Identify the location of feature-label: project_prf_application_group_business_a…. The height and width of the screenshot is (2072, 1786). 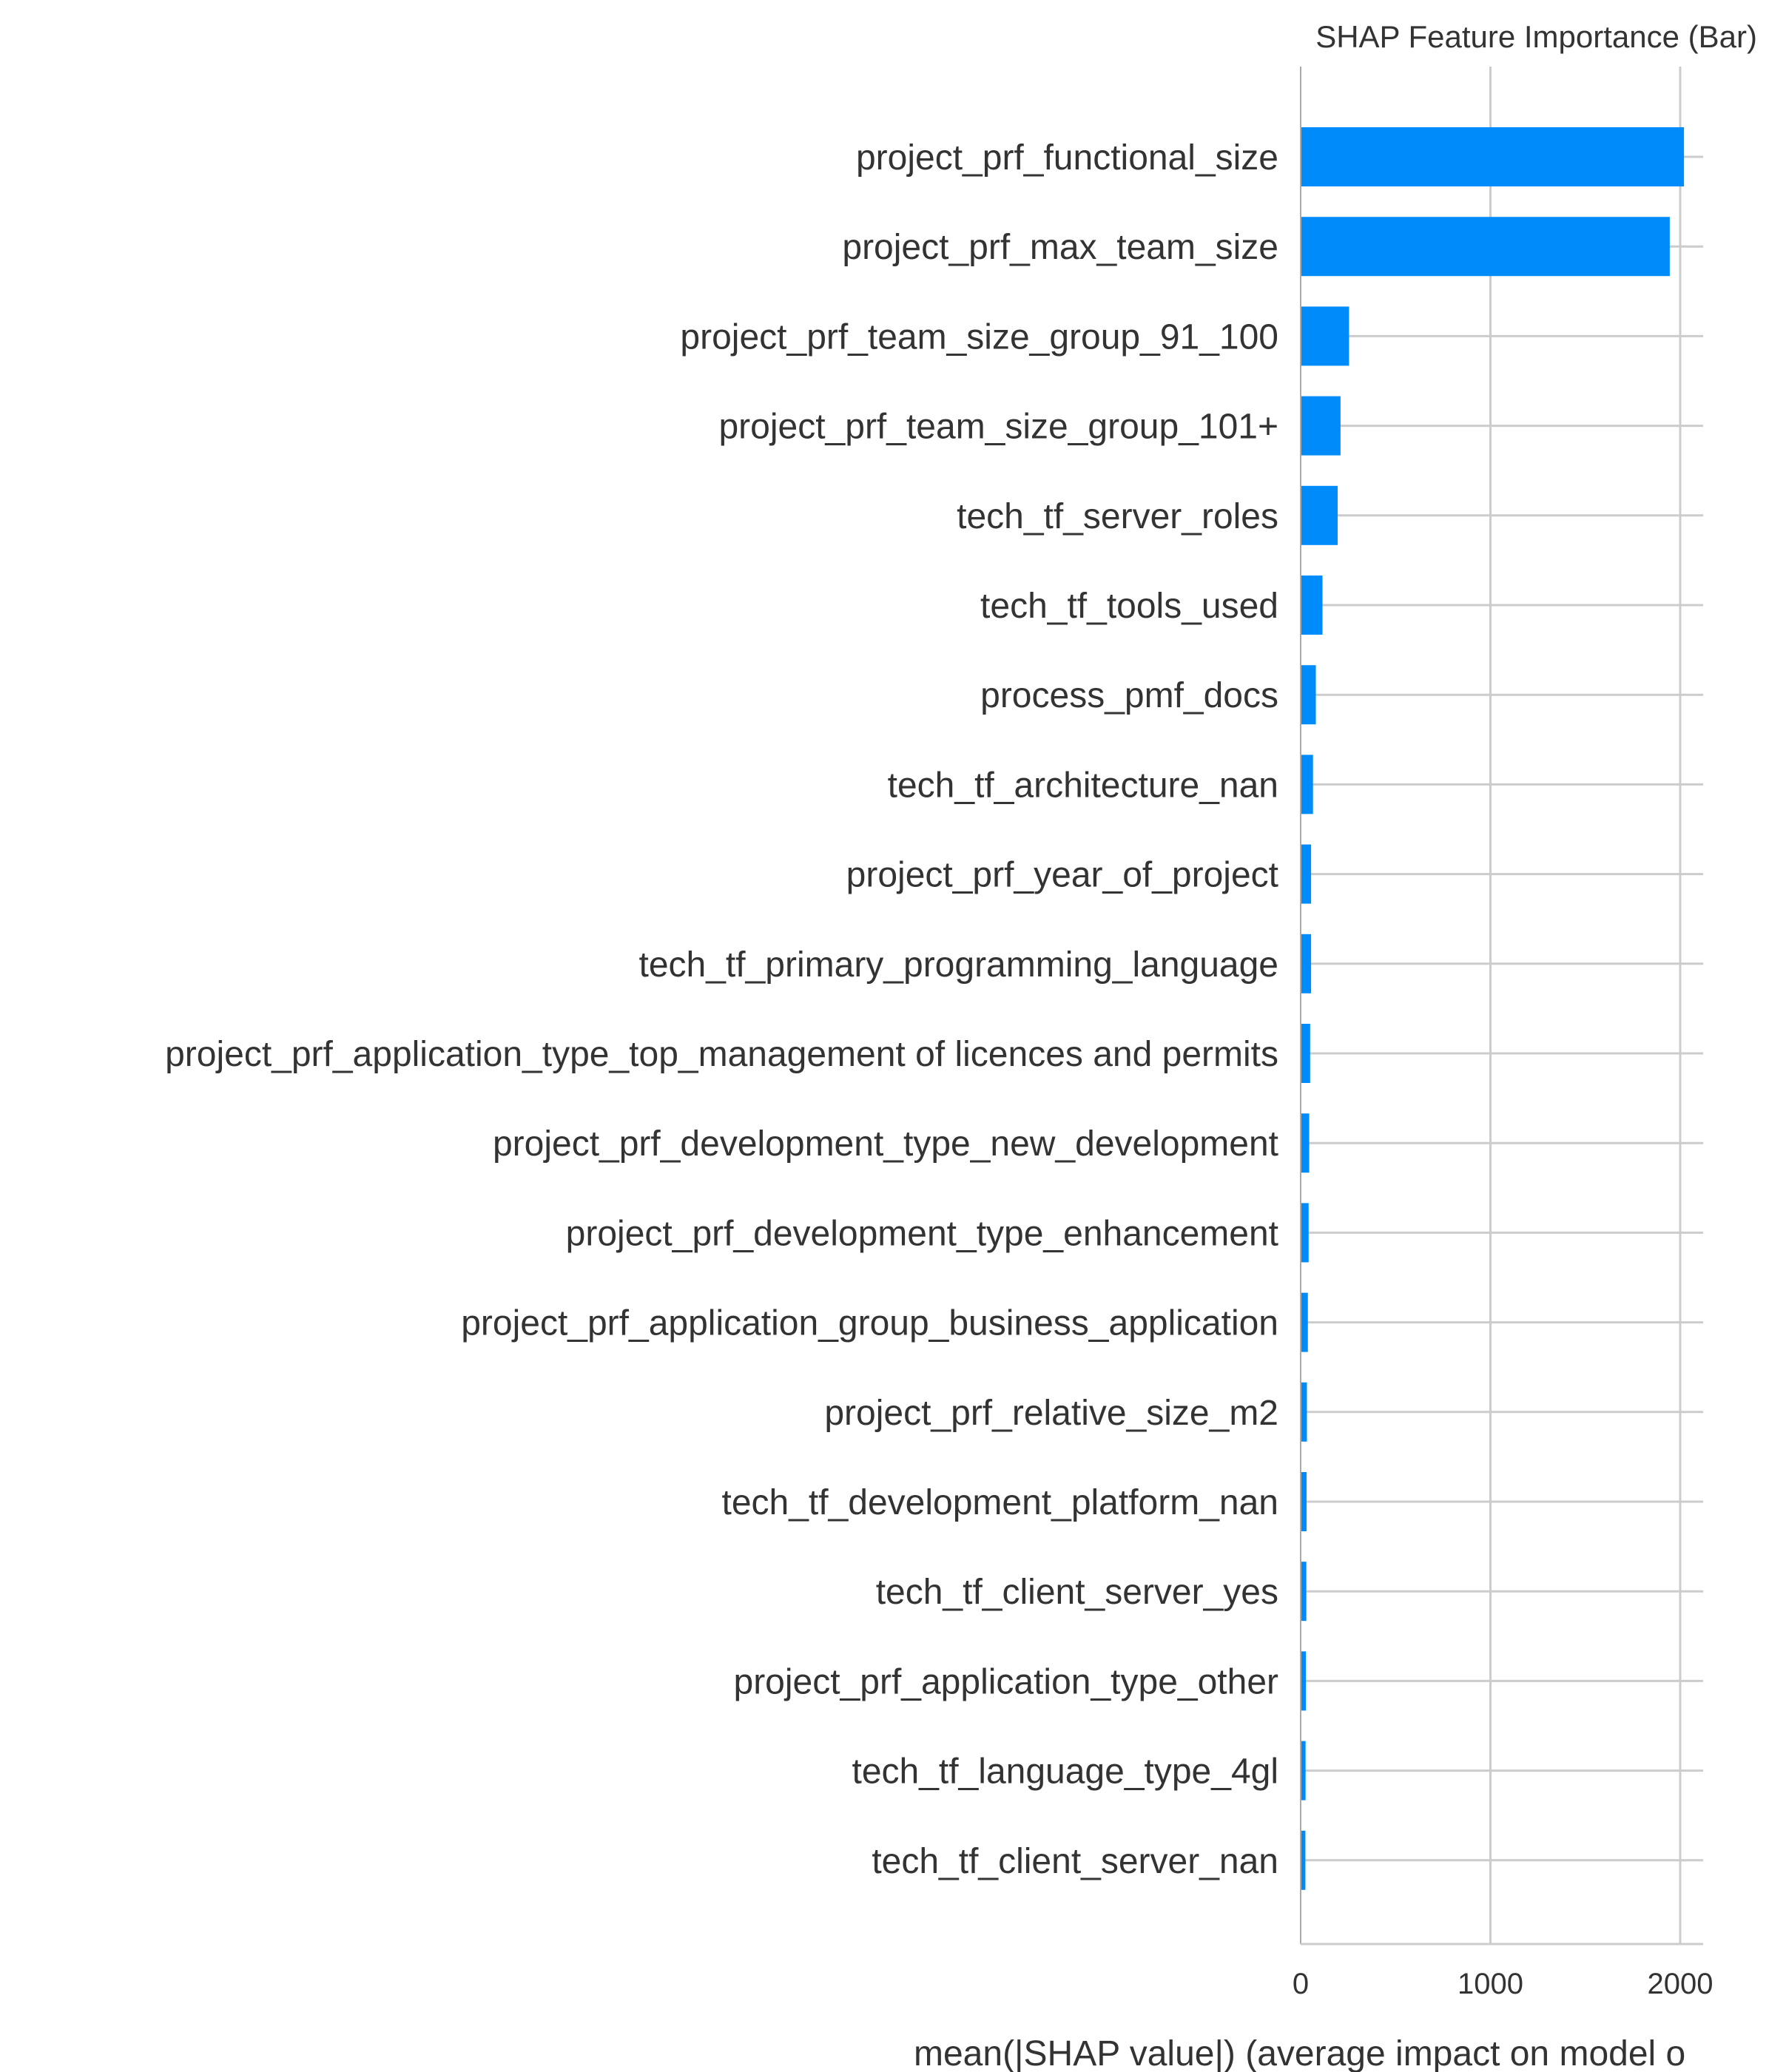
(869, 1323).